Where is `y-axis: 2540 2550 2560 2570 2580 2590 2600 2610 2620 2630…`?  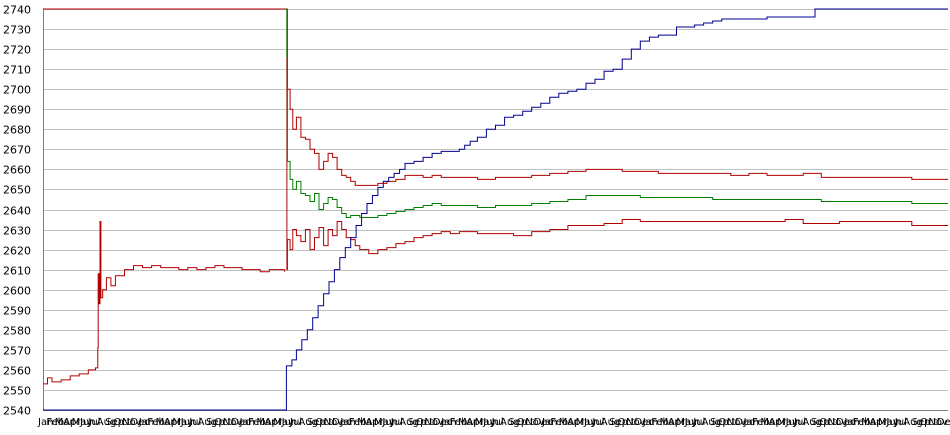 y-axis: 2540 2550 2560 2570 2580 2590 2600 2610 2620 2630… is located at coordinates (23, 211).